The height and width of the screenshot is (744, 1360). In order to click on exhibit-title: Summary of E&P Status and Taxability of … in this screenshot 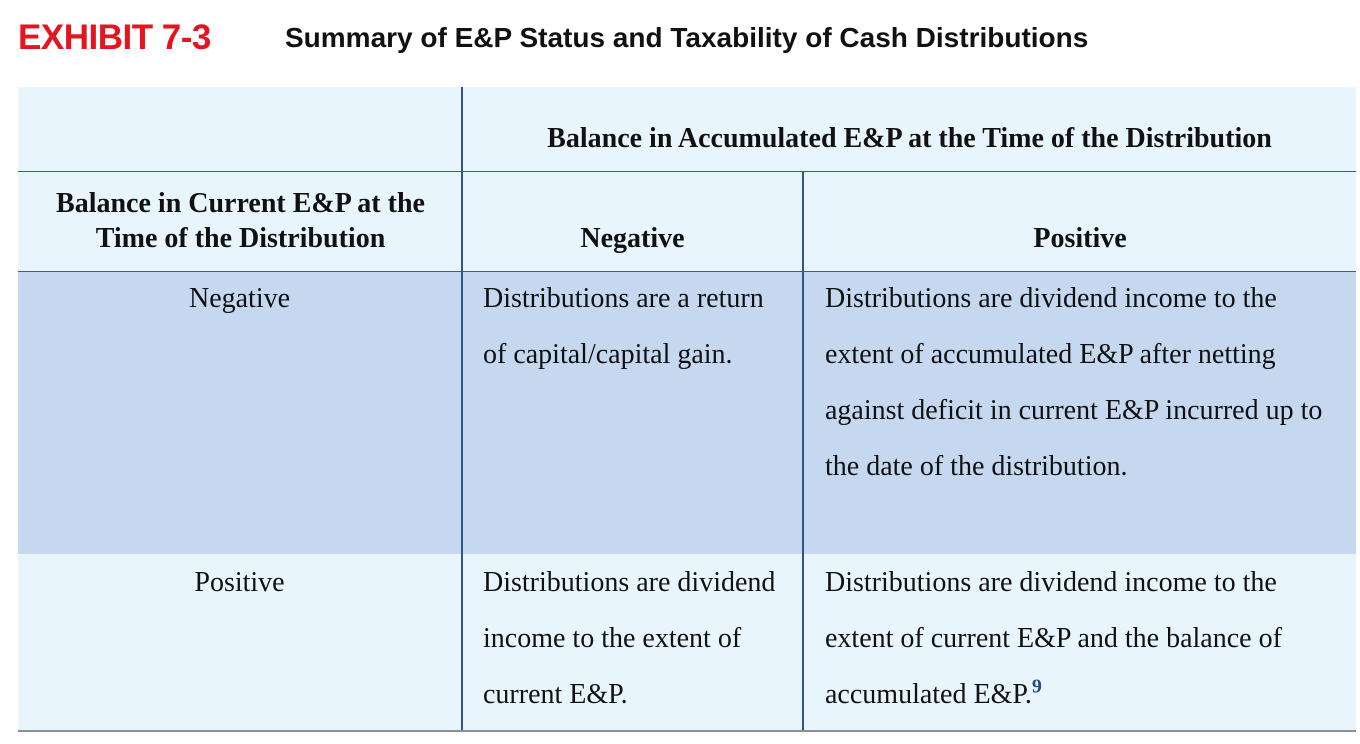, I will do `click(687, 37)`.